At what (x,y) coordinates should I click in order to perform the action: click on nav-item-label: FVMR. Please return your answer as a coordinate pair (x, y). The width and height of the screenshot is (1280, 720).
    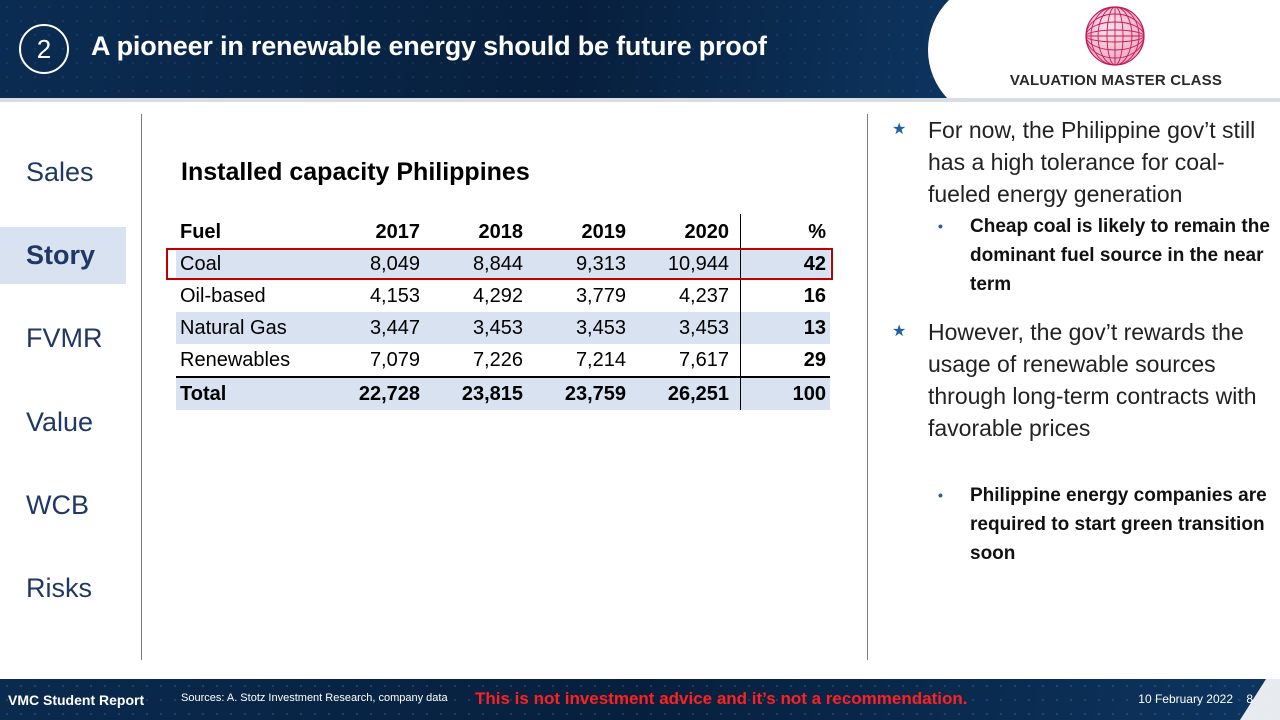
    Looking at the image, I should click on (64, 338).